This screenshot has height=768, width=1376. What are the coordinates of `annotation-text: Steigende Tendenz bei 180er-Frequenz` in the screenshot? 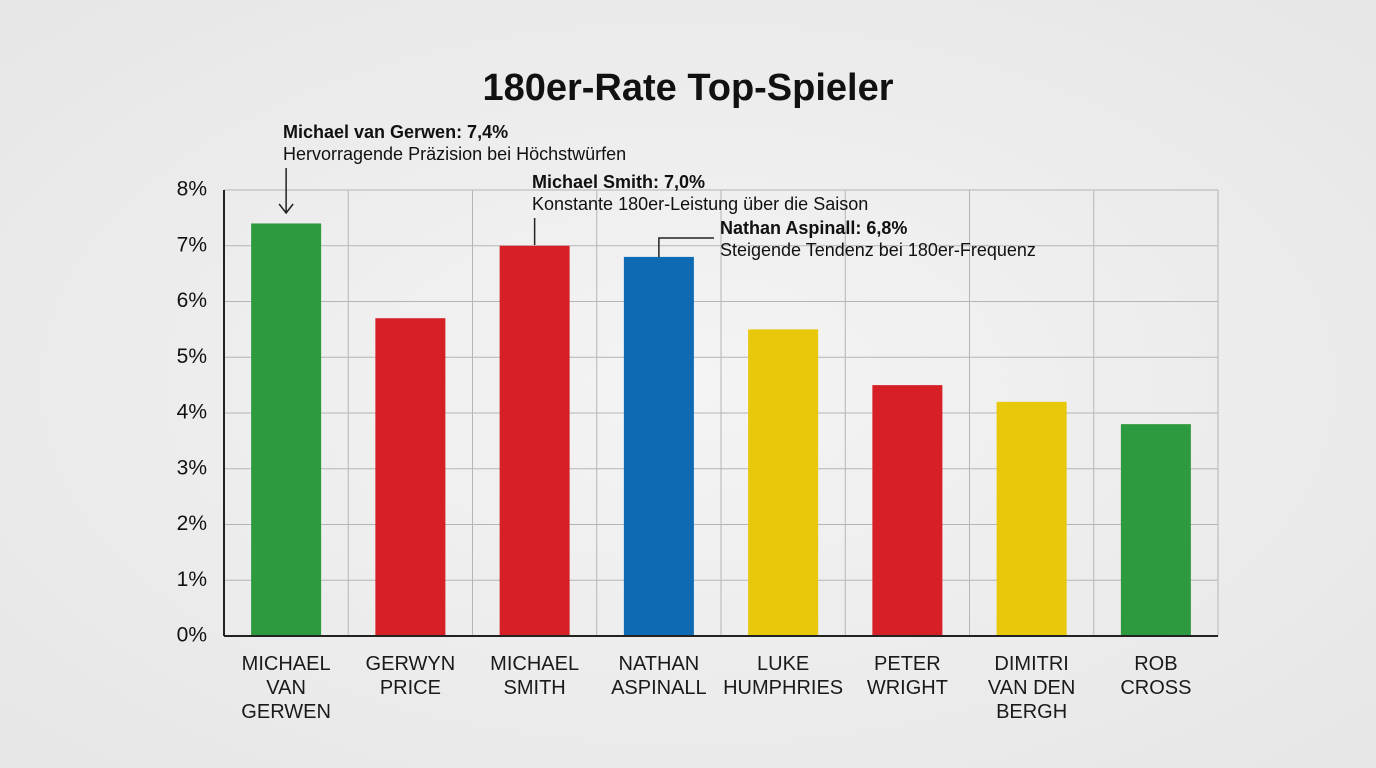 It's located at (878, 250).